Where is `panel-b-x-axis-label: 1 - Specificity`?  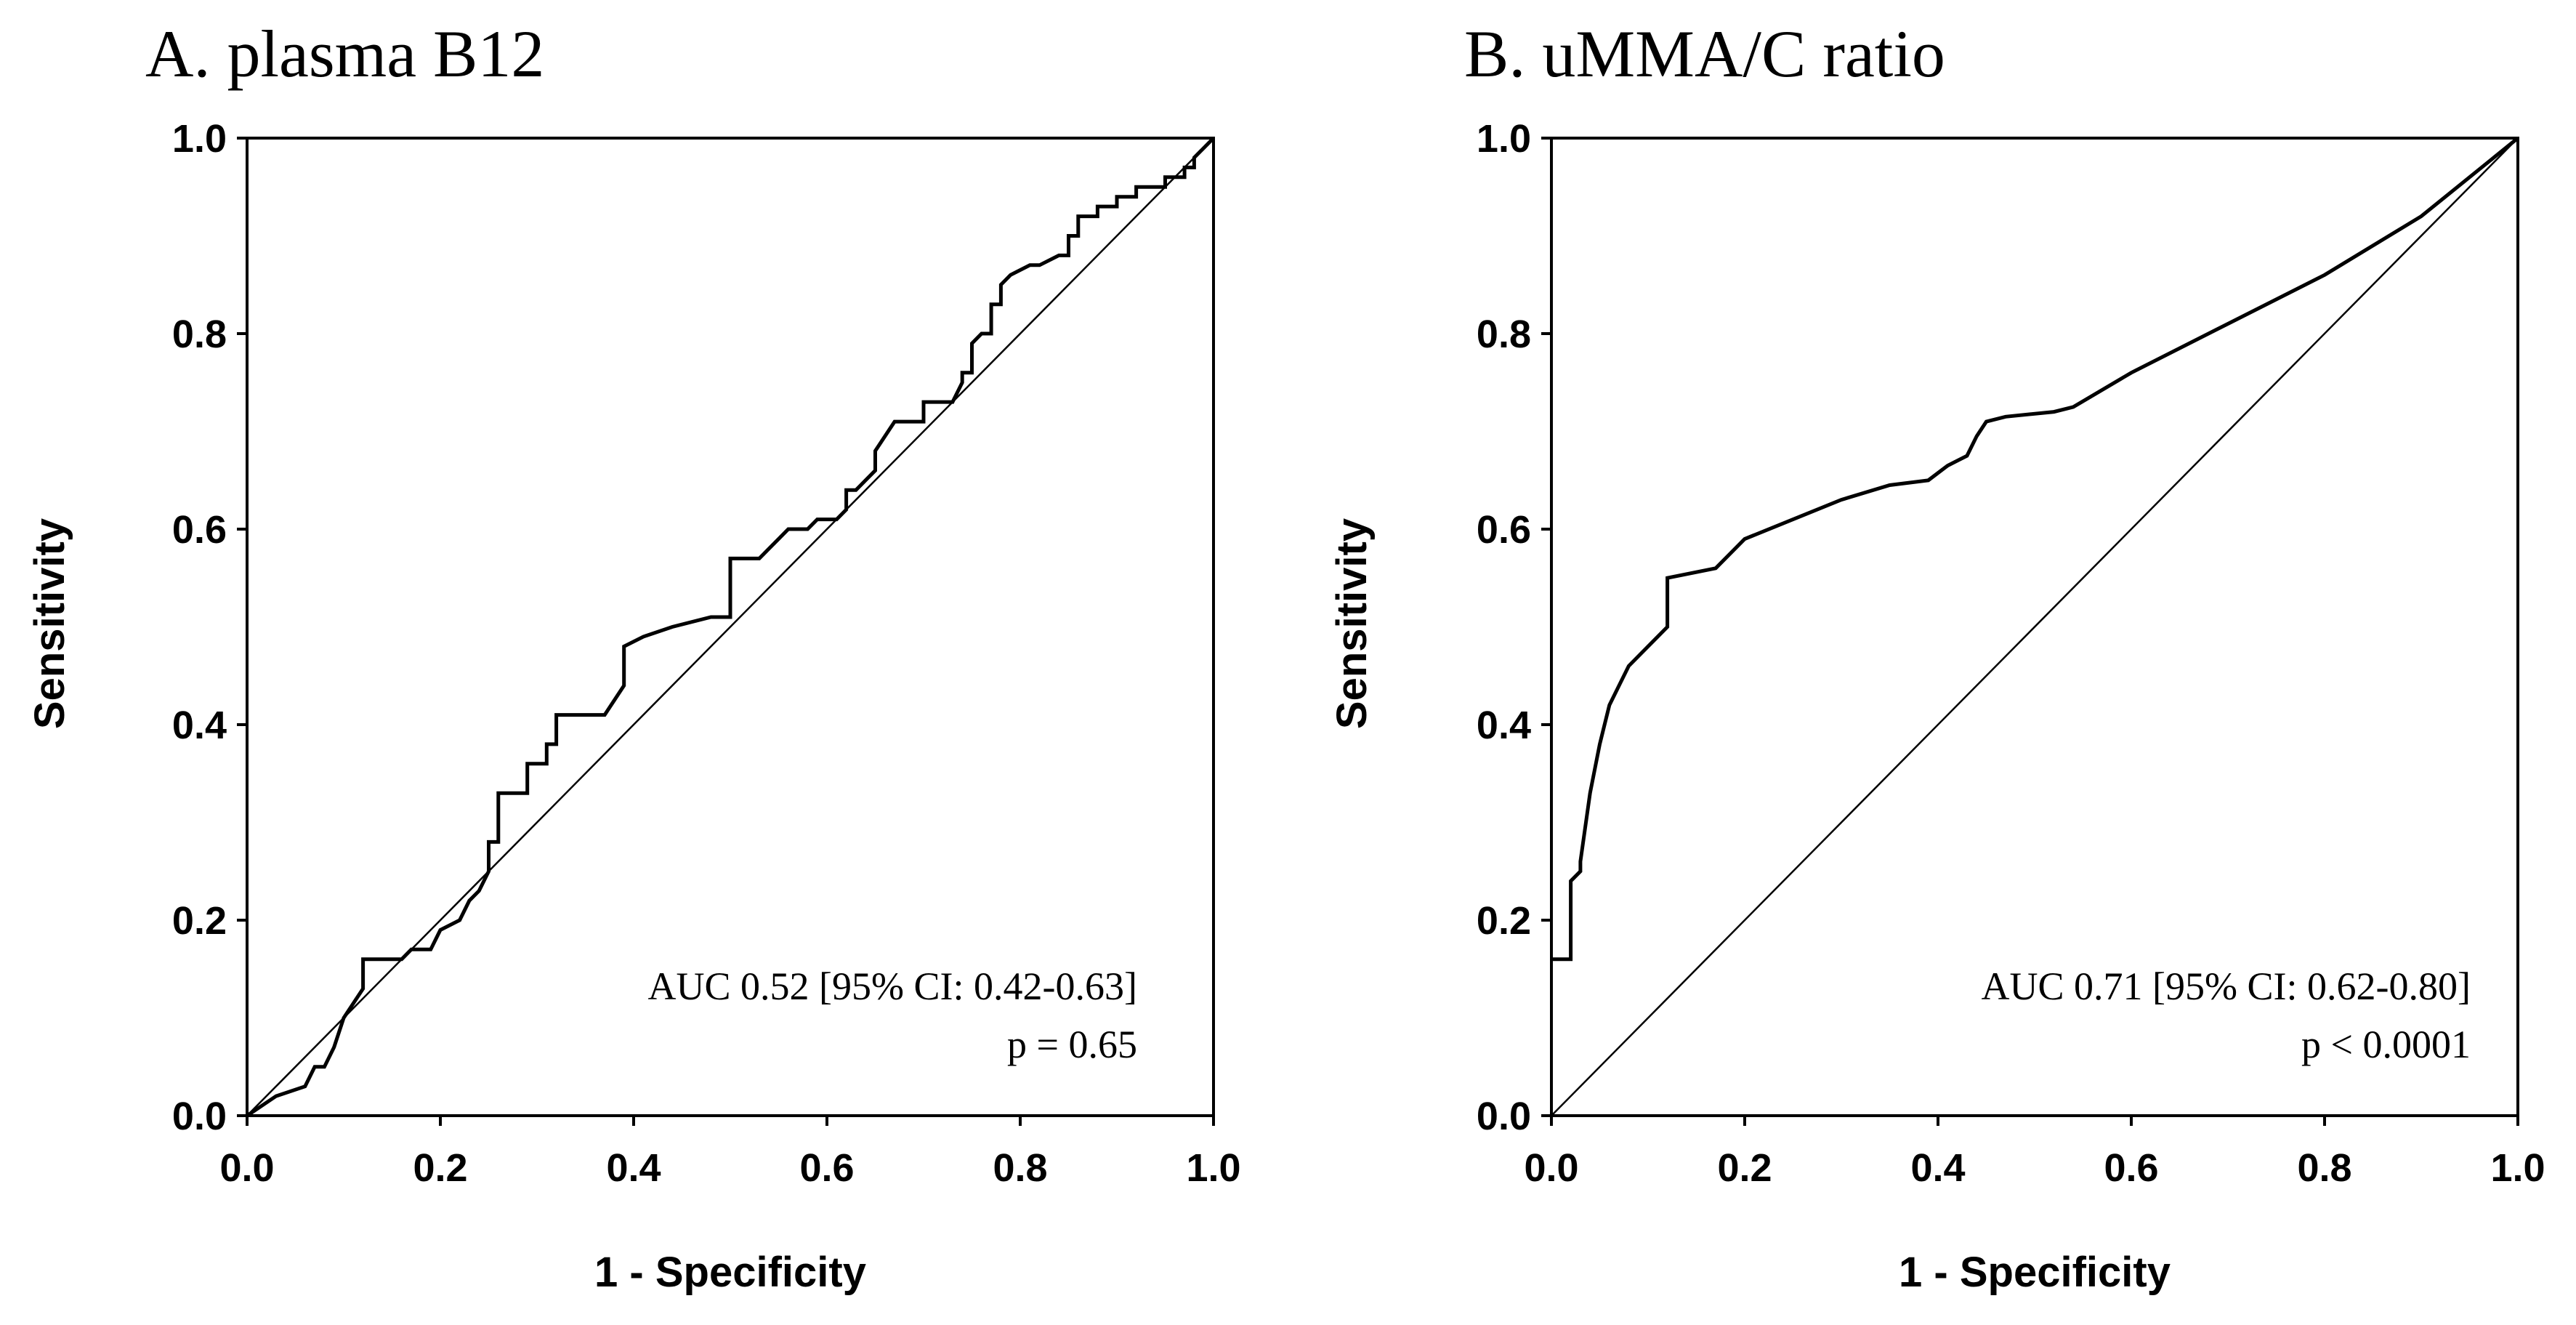
panel-b-x-axis-label: 1 - Specificity is located at coordinates (2035, 1272).